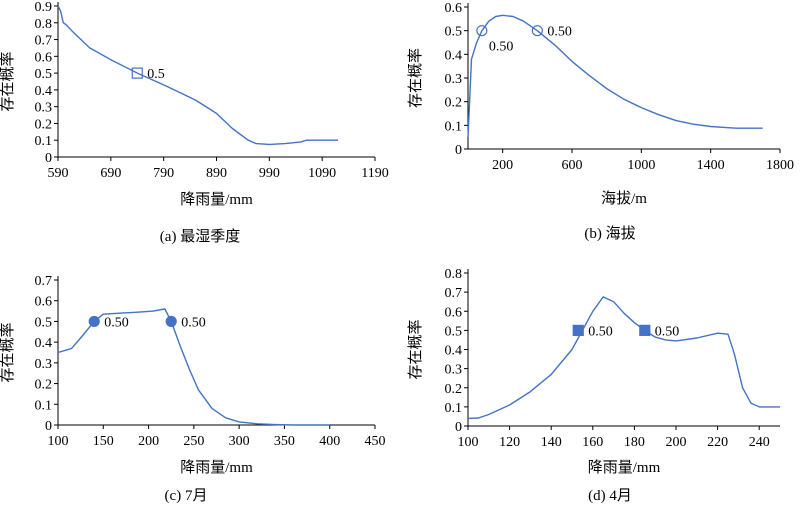 This screenshot has width=800, height=511. I want to click on chart-caption: (b) 海拔, so click(609, 233).